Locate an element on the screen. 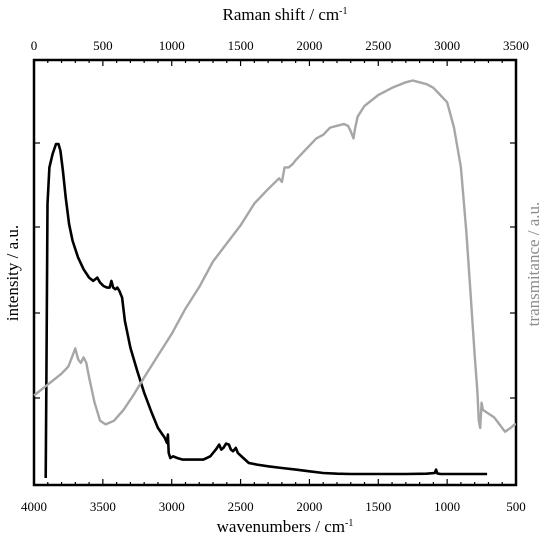 This screenshot has height=542, width=550. top-tick-label: 3000 is located at coordinates (447, 45).